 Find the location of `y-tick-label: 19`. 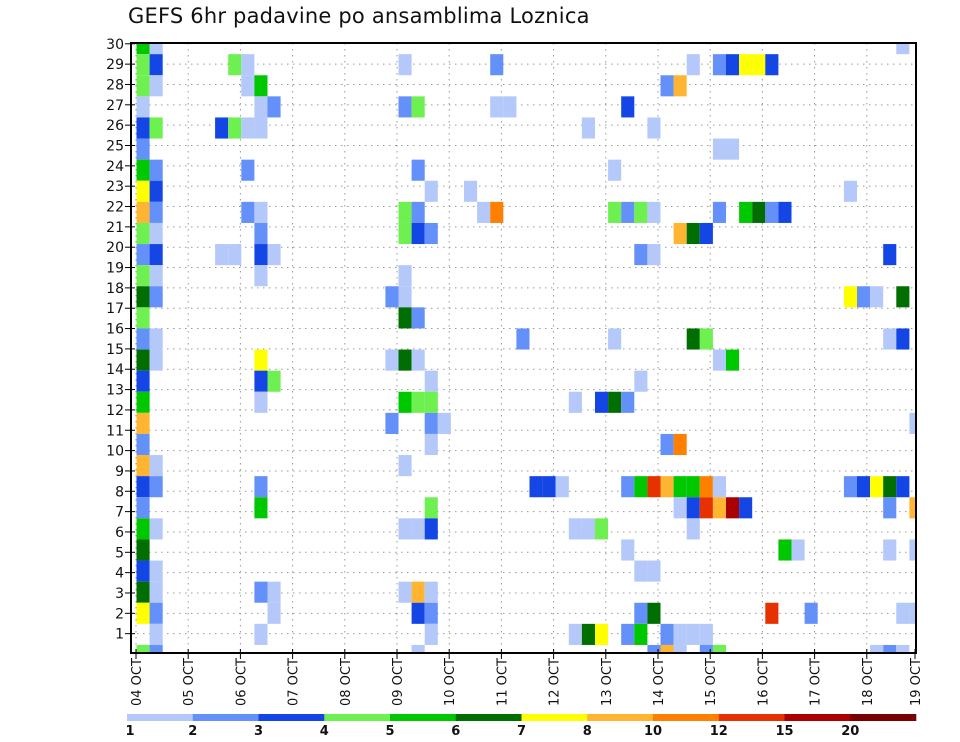

y-tick-label: 19 is located at coordinates (115, 269).